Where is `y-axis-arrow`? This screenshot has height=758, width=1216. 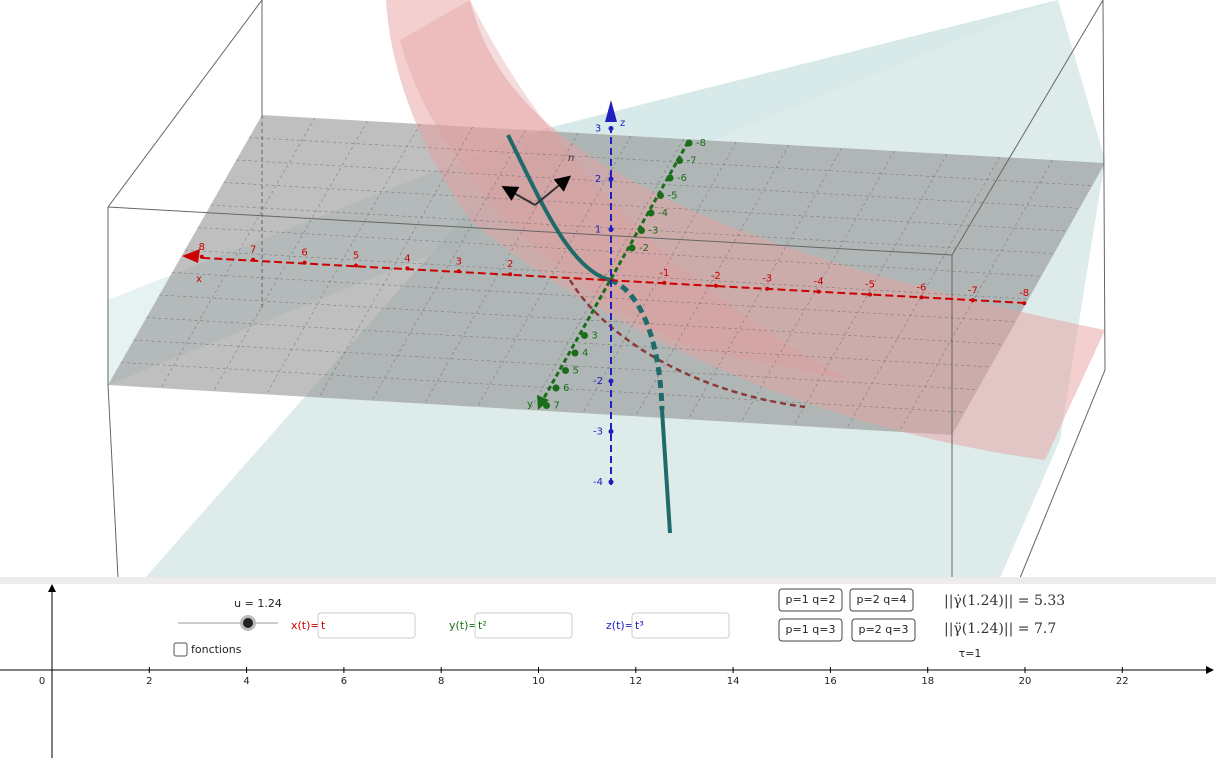 y-axis-arrow is located at coordinates (543, 402).